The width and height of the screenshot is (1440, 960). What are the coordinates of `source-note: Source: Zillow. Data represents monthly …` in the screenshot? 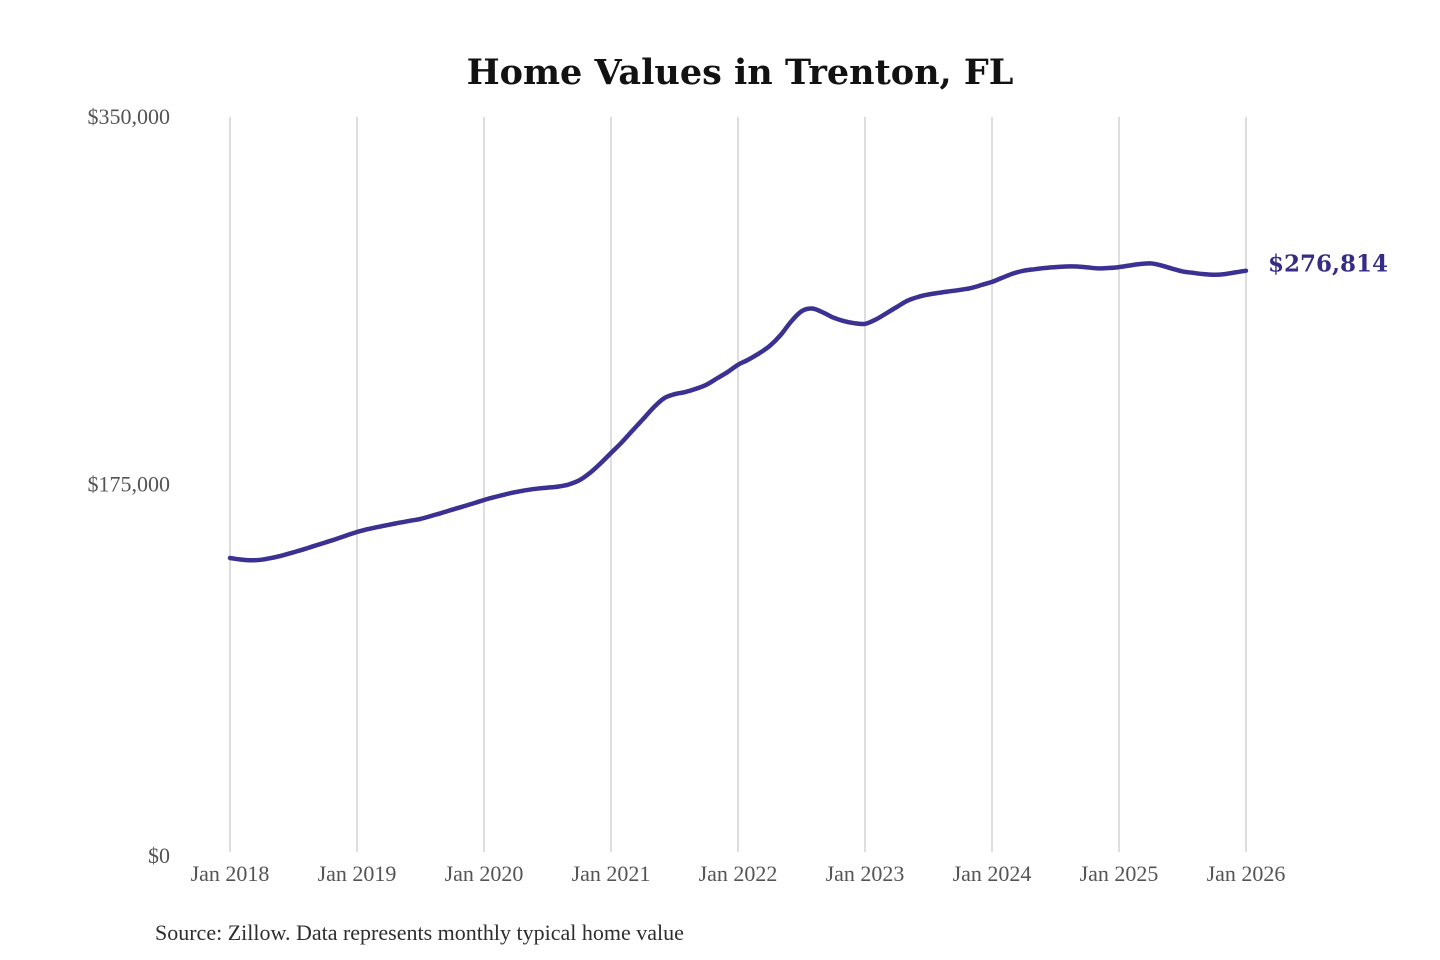 It's located at (419, 932).